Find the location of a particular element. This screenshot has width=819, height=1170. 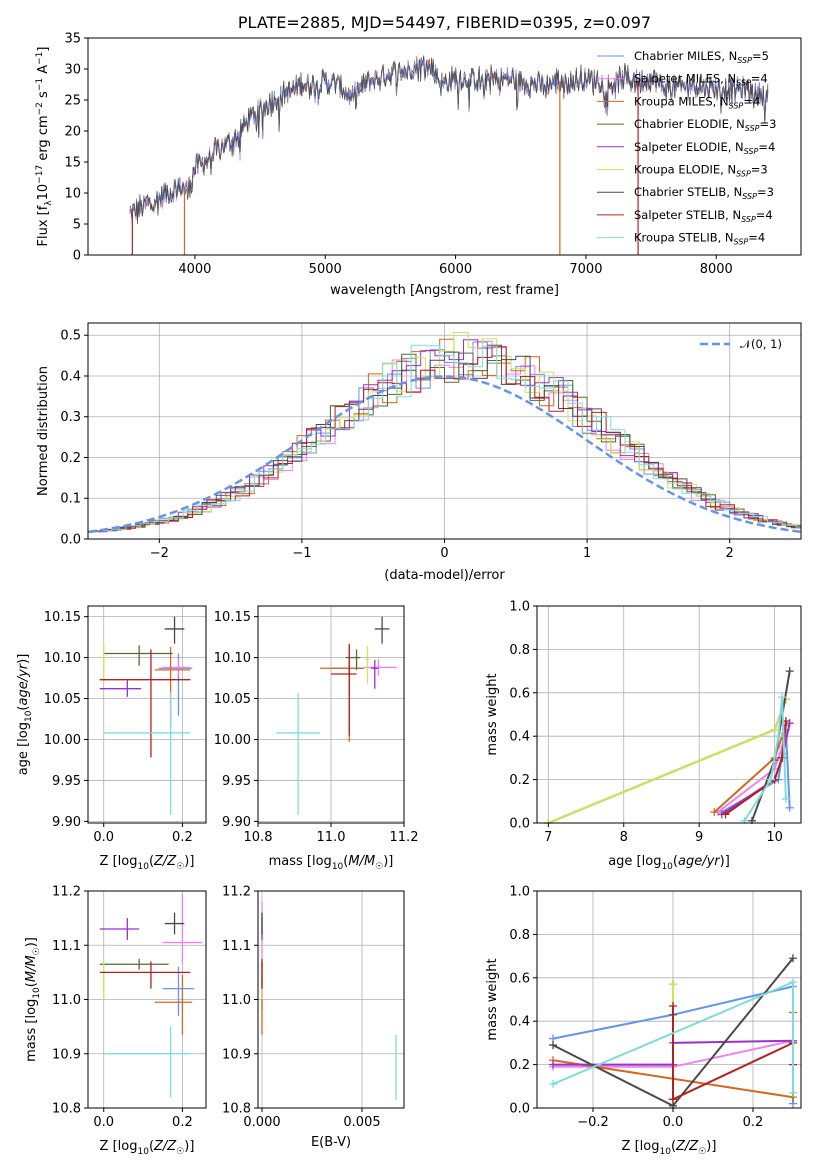

weight-line-kroupa-elodie is located at coordinates (667, 761).